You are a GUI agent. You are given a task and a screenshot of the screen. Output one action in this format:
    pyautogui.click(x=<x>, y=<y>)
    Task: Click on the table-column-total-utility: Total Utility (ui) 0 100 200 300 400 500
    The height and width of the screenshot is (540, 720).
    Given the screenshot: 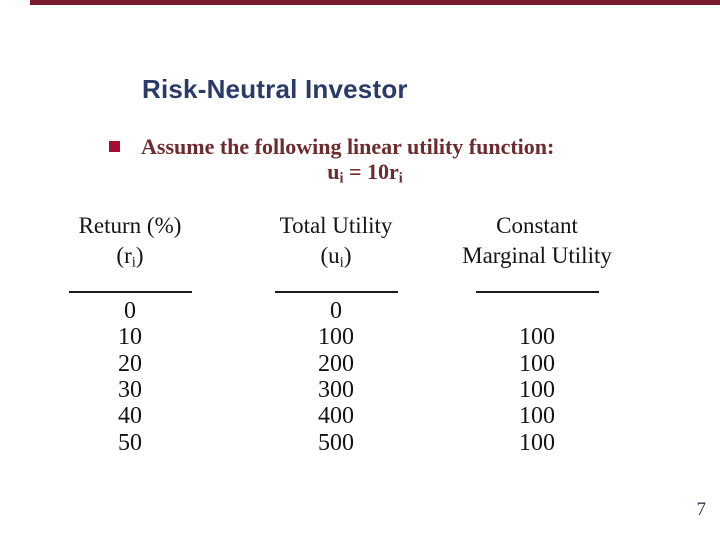 What is the action you would take?
    pyautogui.click(x=336, y=333)
    